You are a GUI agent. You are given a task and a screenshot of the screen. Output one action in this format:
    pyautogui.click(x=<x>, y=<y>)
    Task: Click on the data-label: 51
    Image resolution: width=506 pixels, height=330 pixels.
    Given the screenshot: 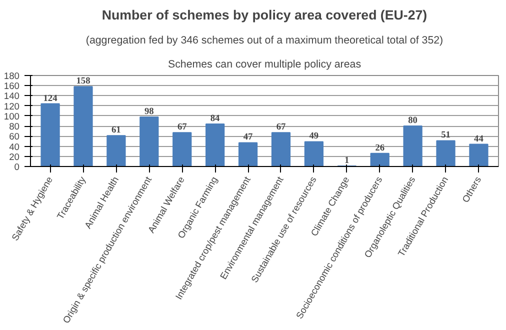 What is the action you would take?
    pyautogui.click(x=446, y=135)
    